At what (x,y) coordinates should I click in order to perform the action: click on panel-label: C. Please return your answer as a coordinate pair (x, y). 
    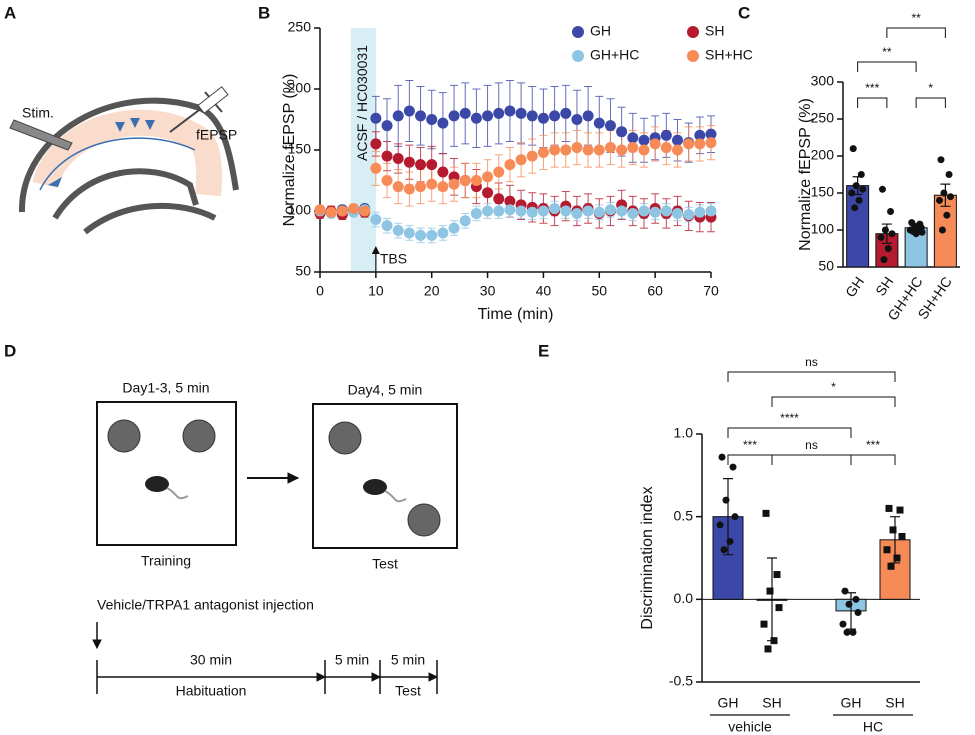
    Looking at the image, I should click on (744, 12).